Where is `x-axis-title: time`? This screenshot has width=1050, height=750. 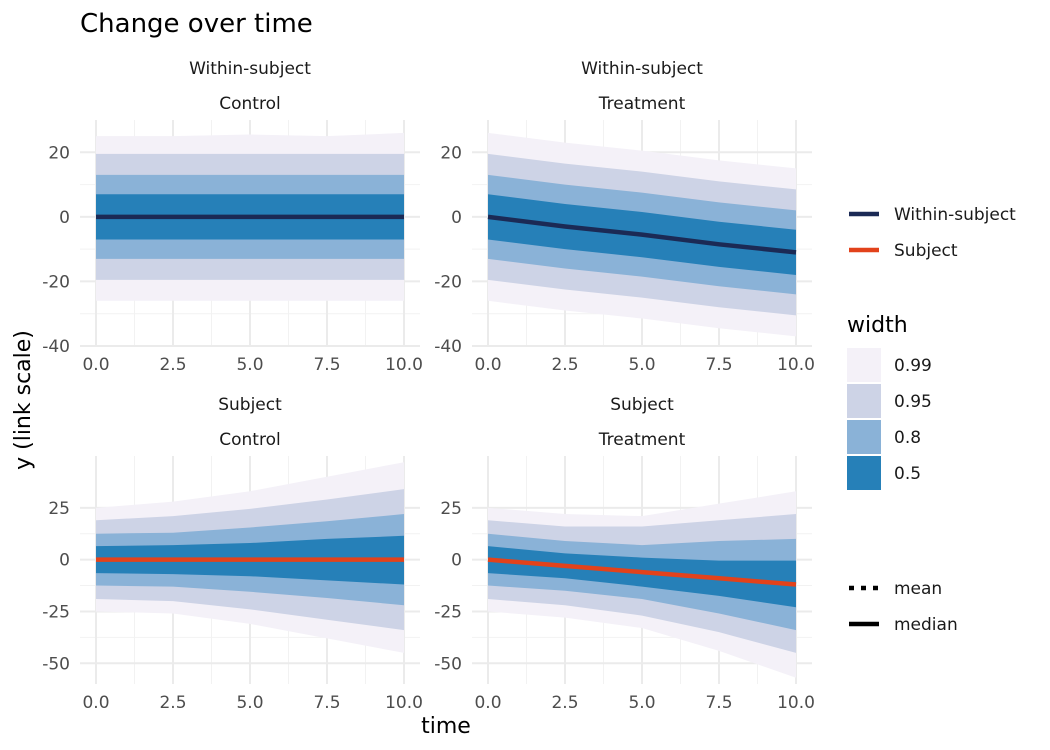 x-axis-title: time is located at coordinates (446, 726).